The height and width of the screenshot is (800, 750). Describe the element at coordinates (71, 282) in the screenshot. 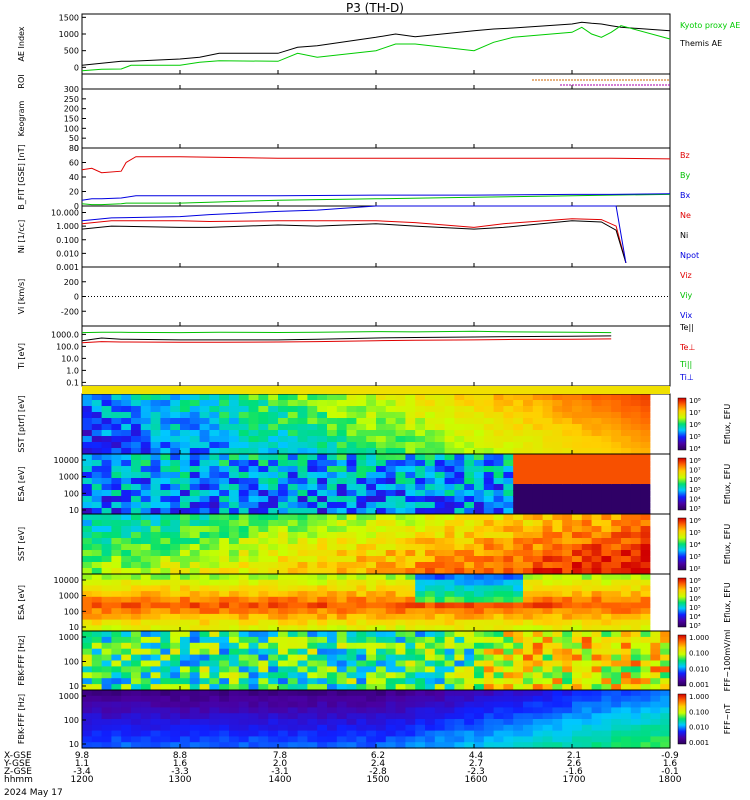

I see `y-tick-label: 200` at that location.